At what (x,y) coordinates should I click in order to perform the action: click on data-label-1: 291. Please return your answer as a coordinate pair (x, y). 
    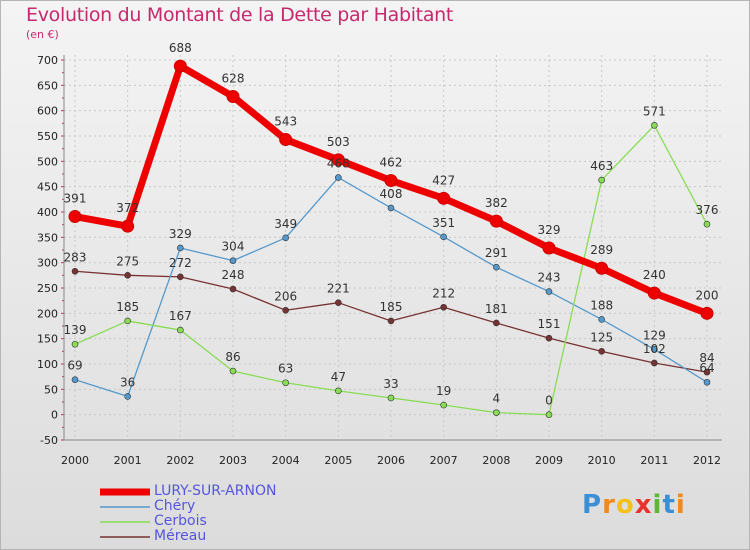
    Looking at the image, I should click on (496, 253).